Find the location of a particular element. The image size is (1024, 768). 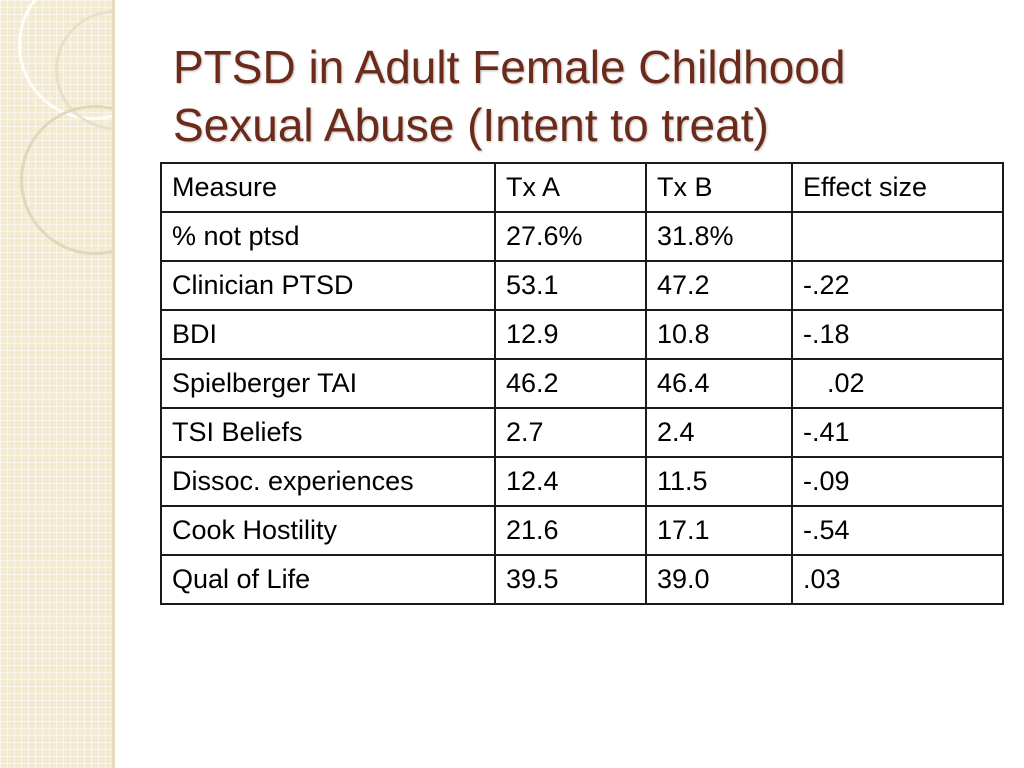

effect-size-cell: .03 is located at coordinates (897, 579).